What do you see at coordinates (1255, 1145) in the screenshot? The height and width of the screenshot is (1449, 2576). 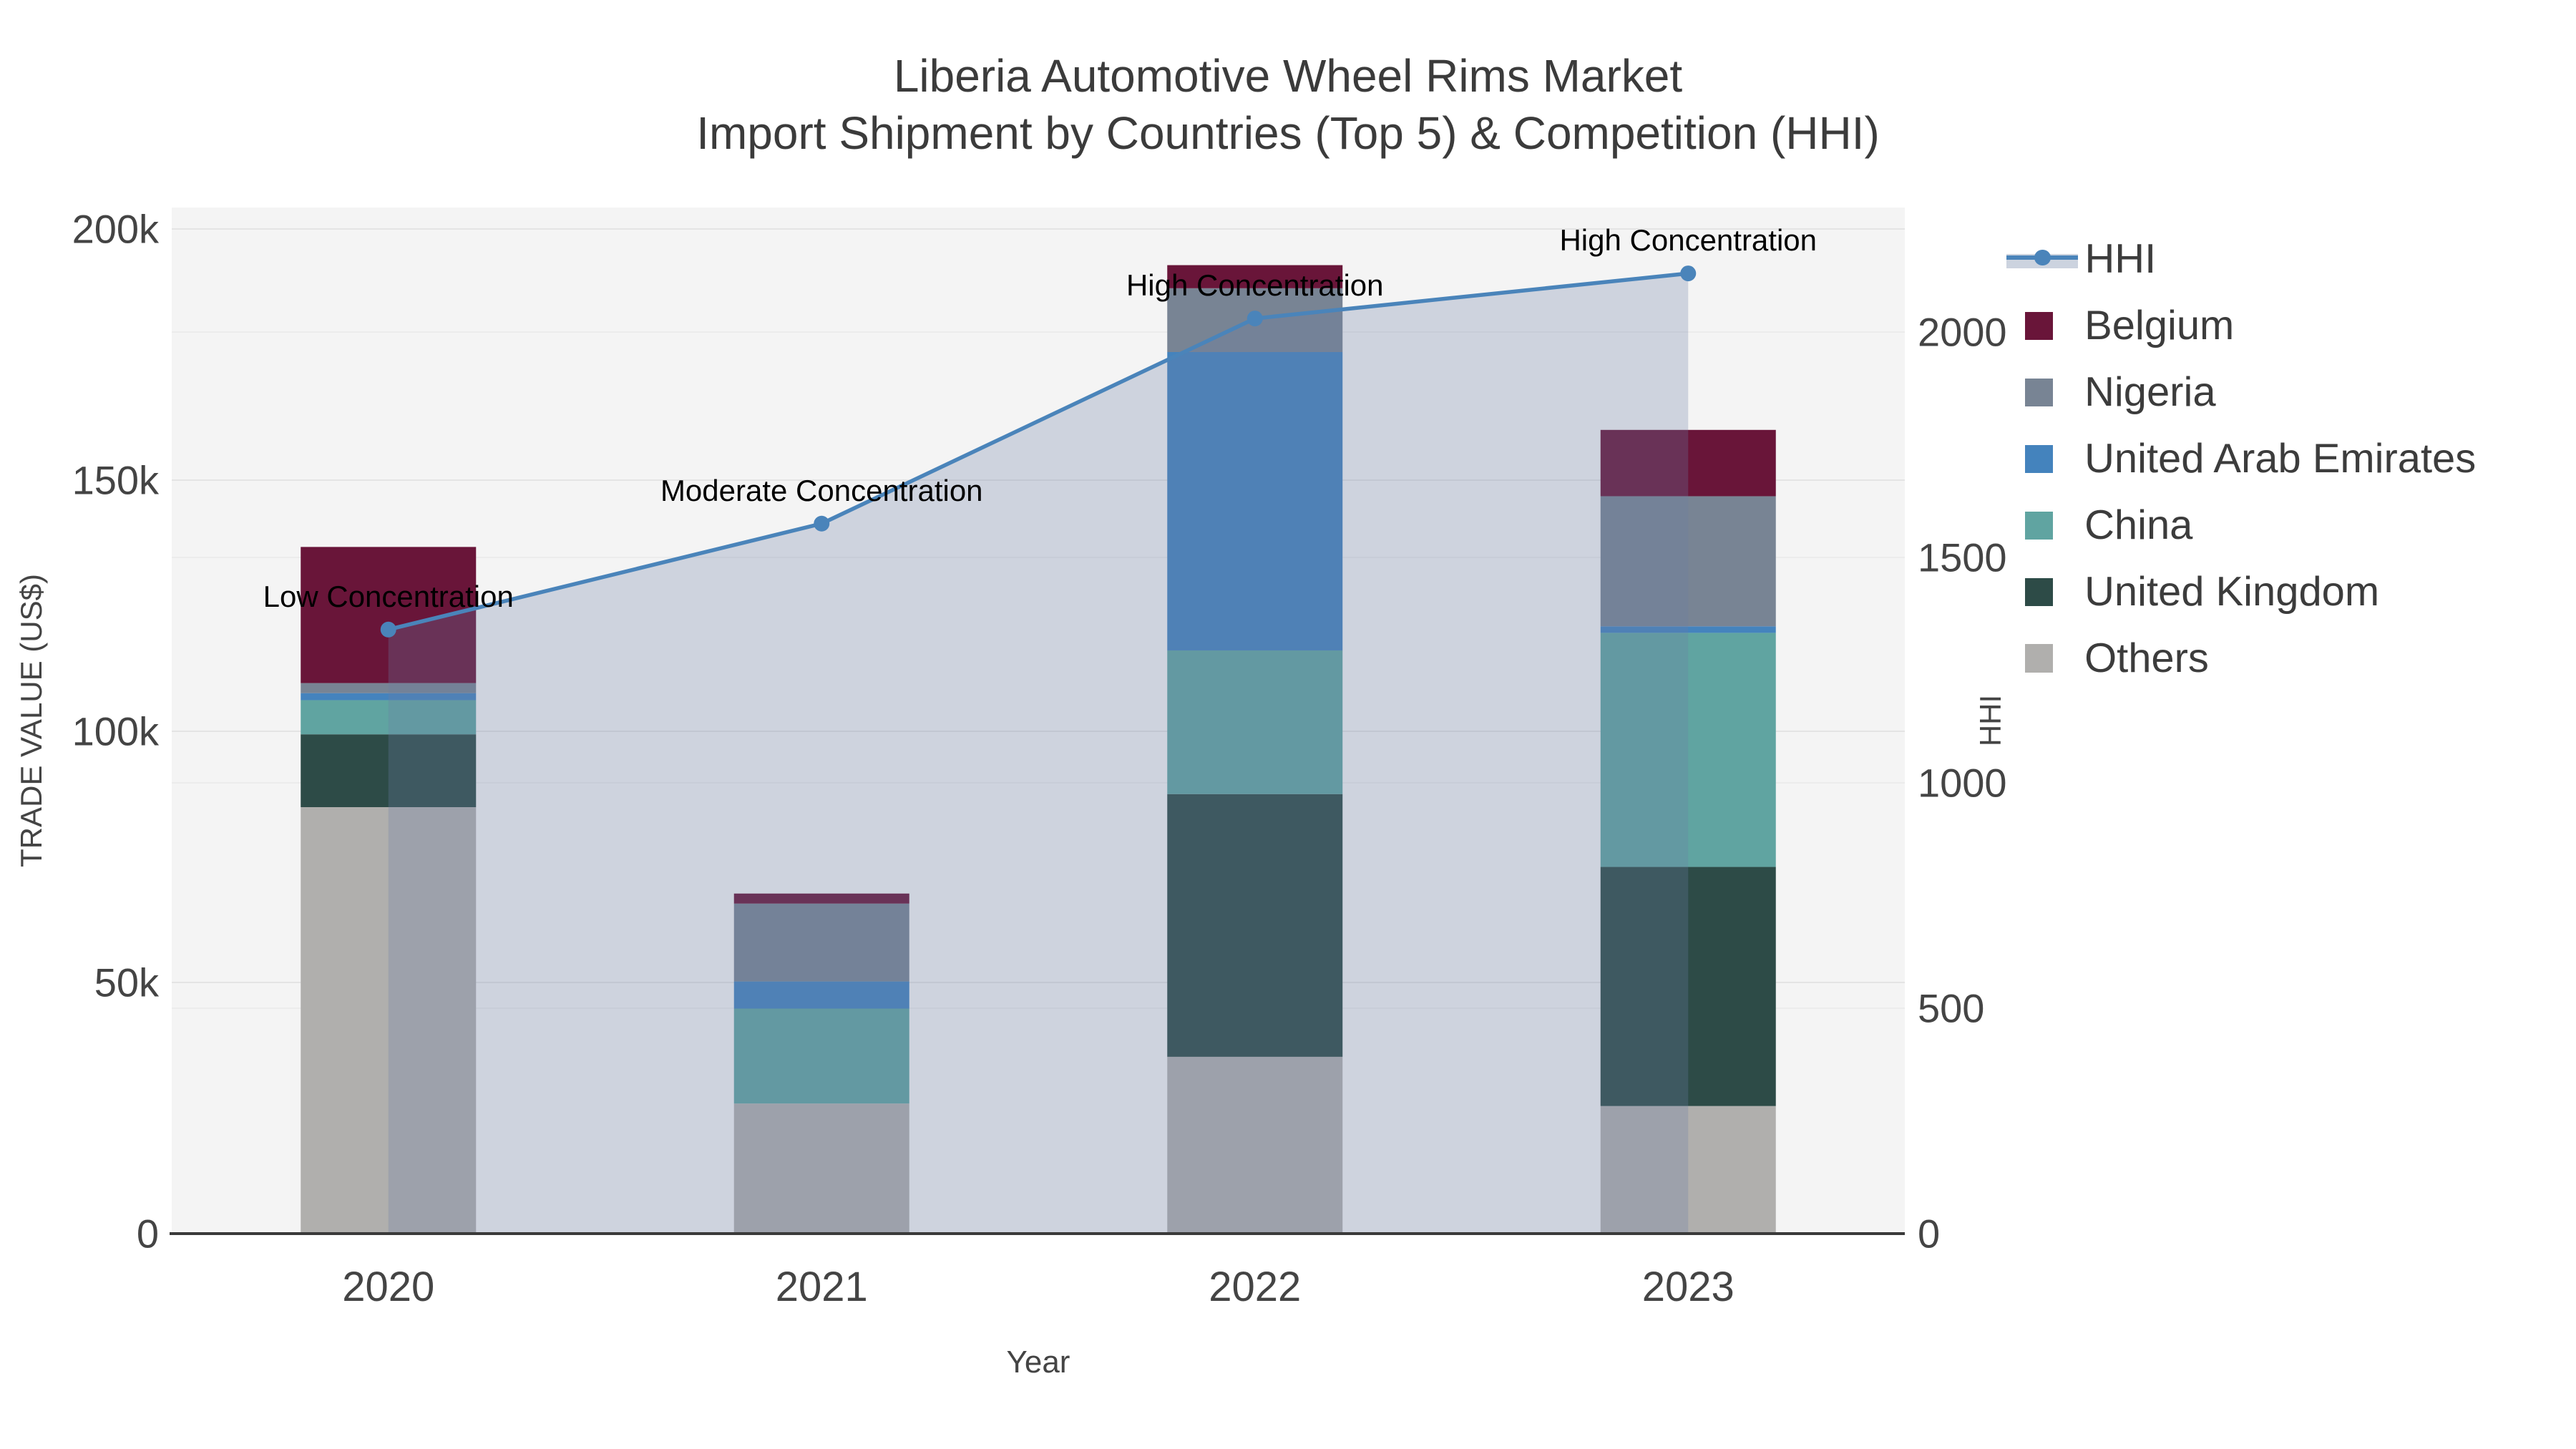 I see `bar-2022-others` at bounding box center [1255, 1145].